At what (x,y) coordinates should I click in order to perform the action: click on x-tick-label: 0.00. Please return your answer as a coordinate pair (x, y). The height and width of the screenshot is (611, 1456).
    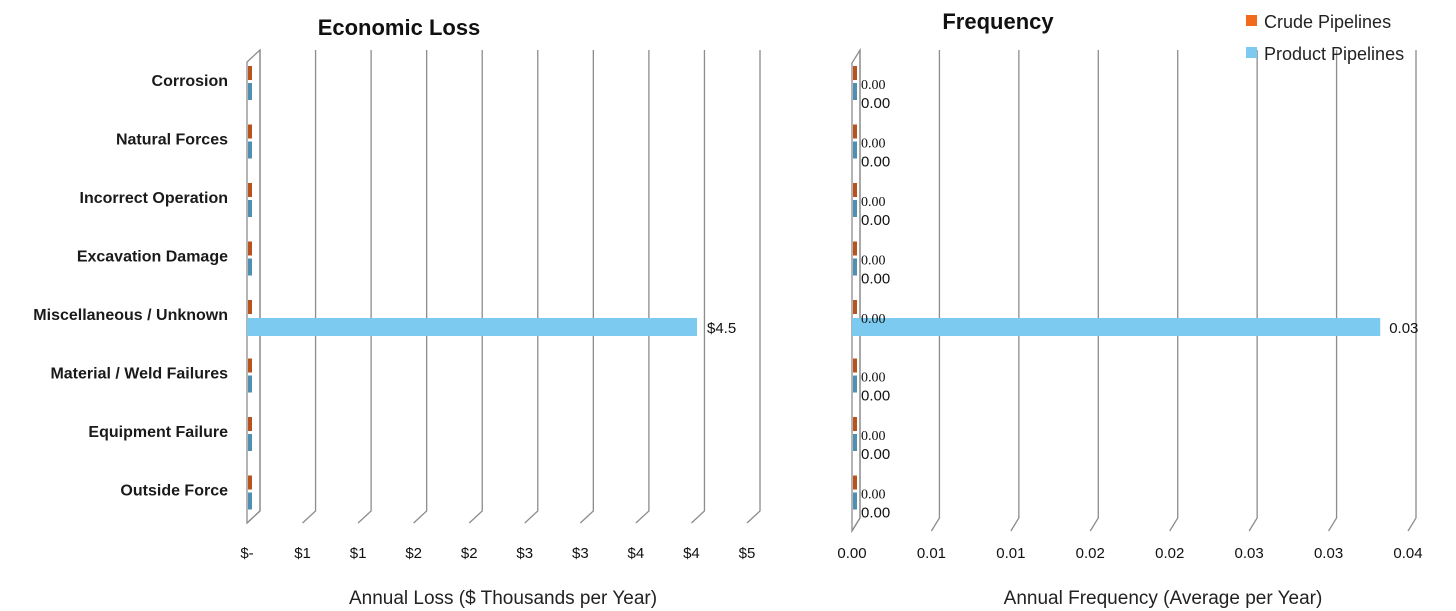
    Looking at the image, I should click on (851, 553).